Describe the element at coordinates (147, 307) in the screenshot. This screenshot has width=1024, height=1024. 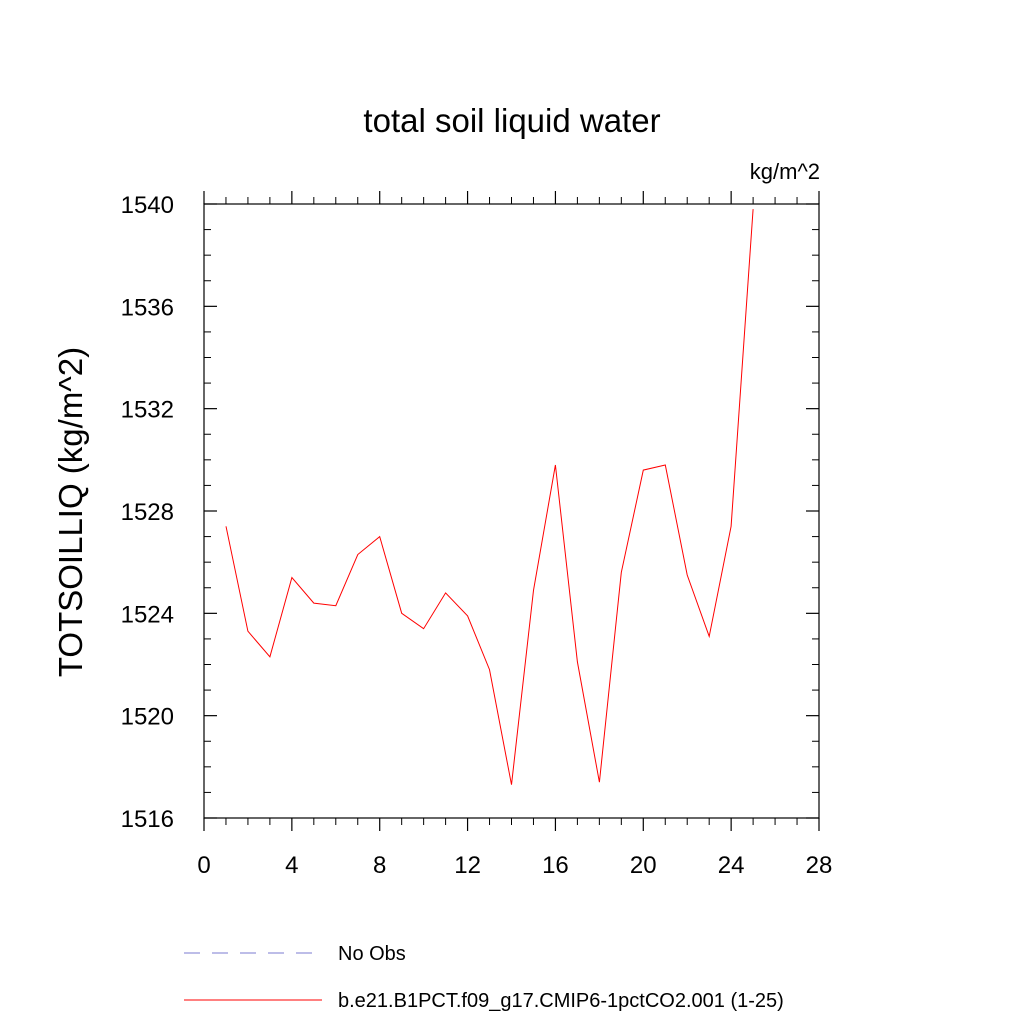
I see `y-tick-label: 1536` at that location.